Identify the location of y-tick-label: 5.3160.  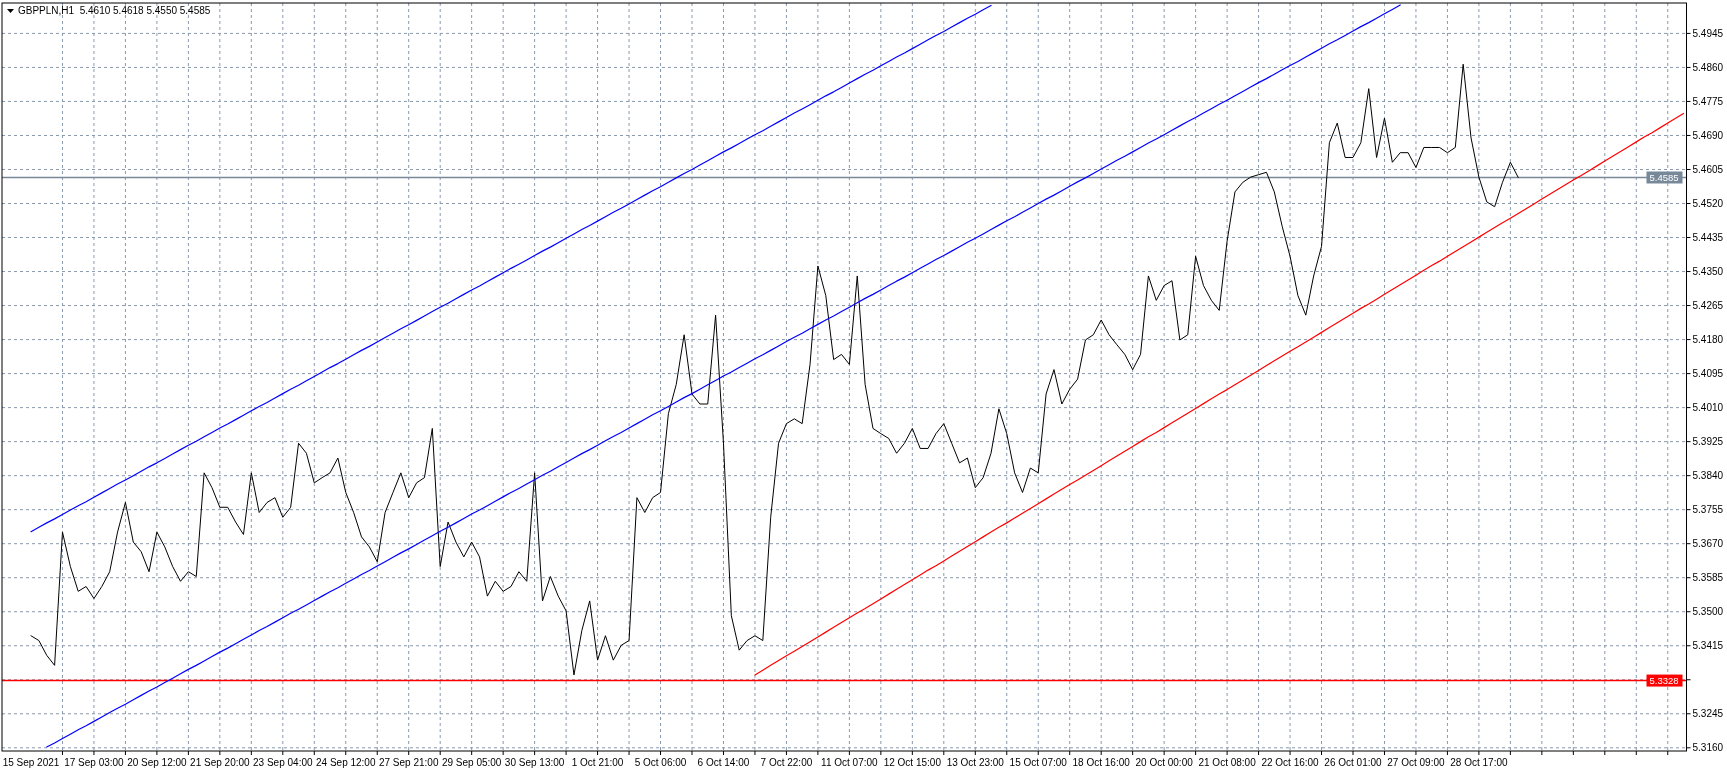
(1708, 748).